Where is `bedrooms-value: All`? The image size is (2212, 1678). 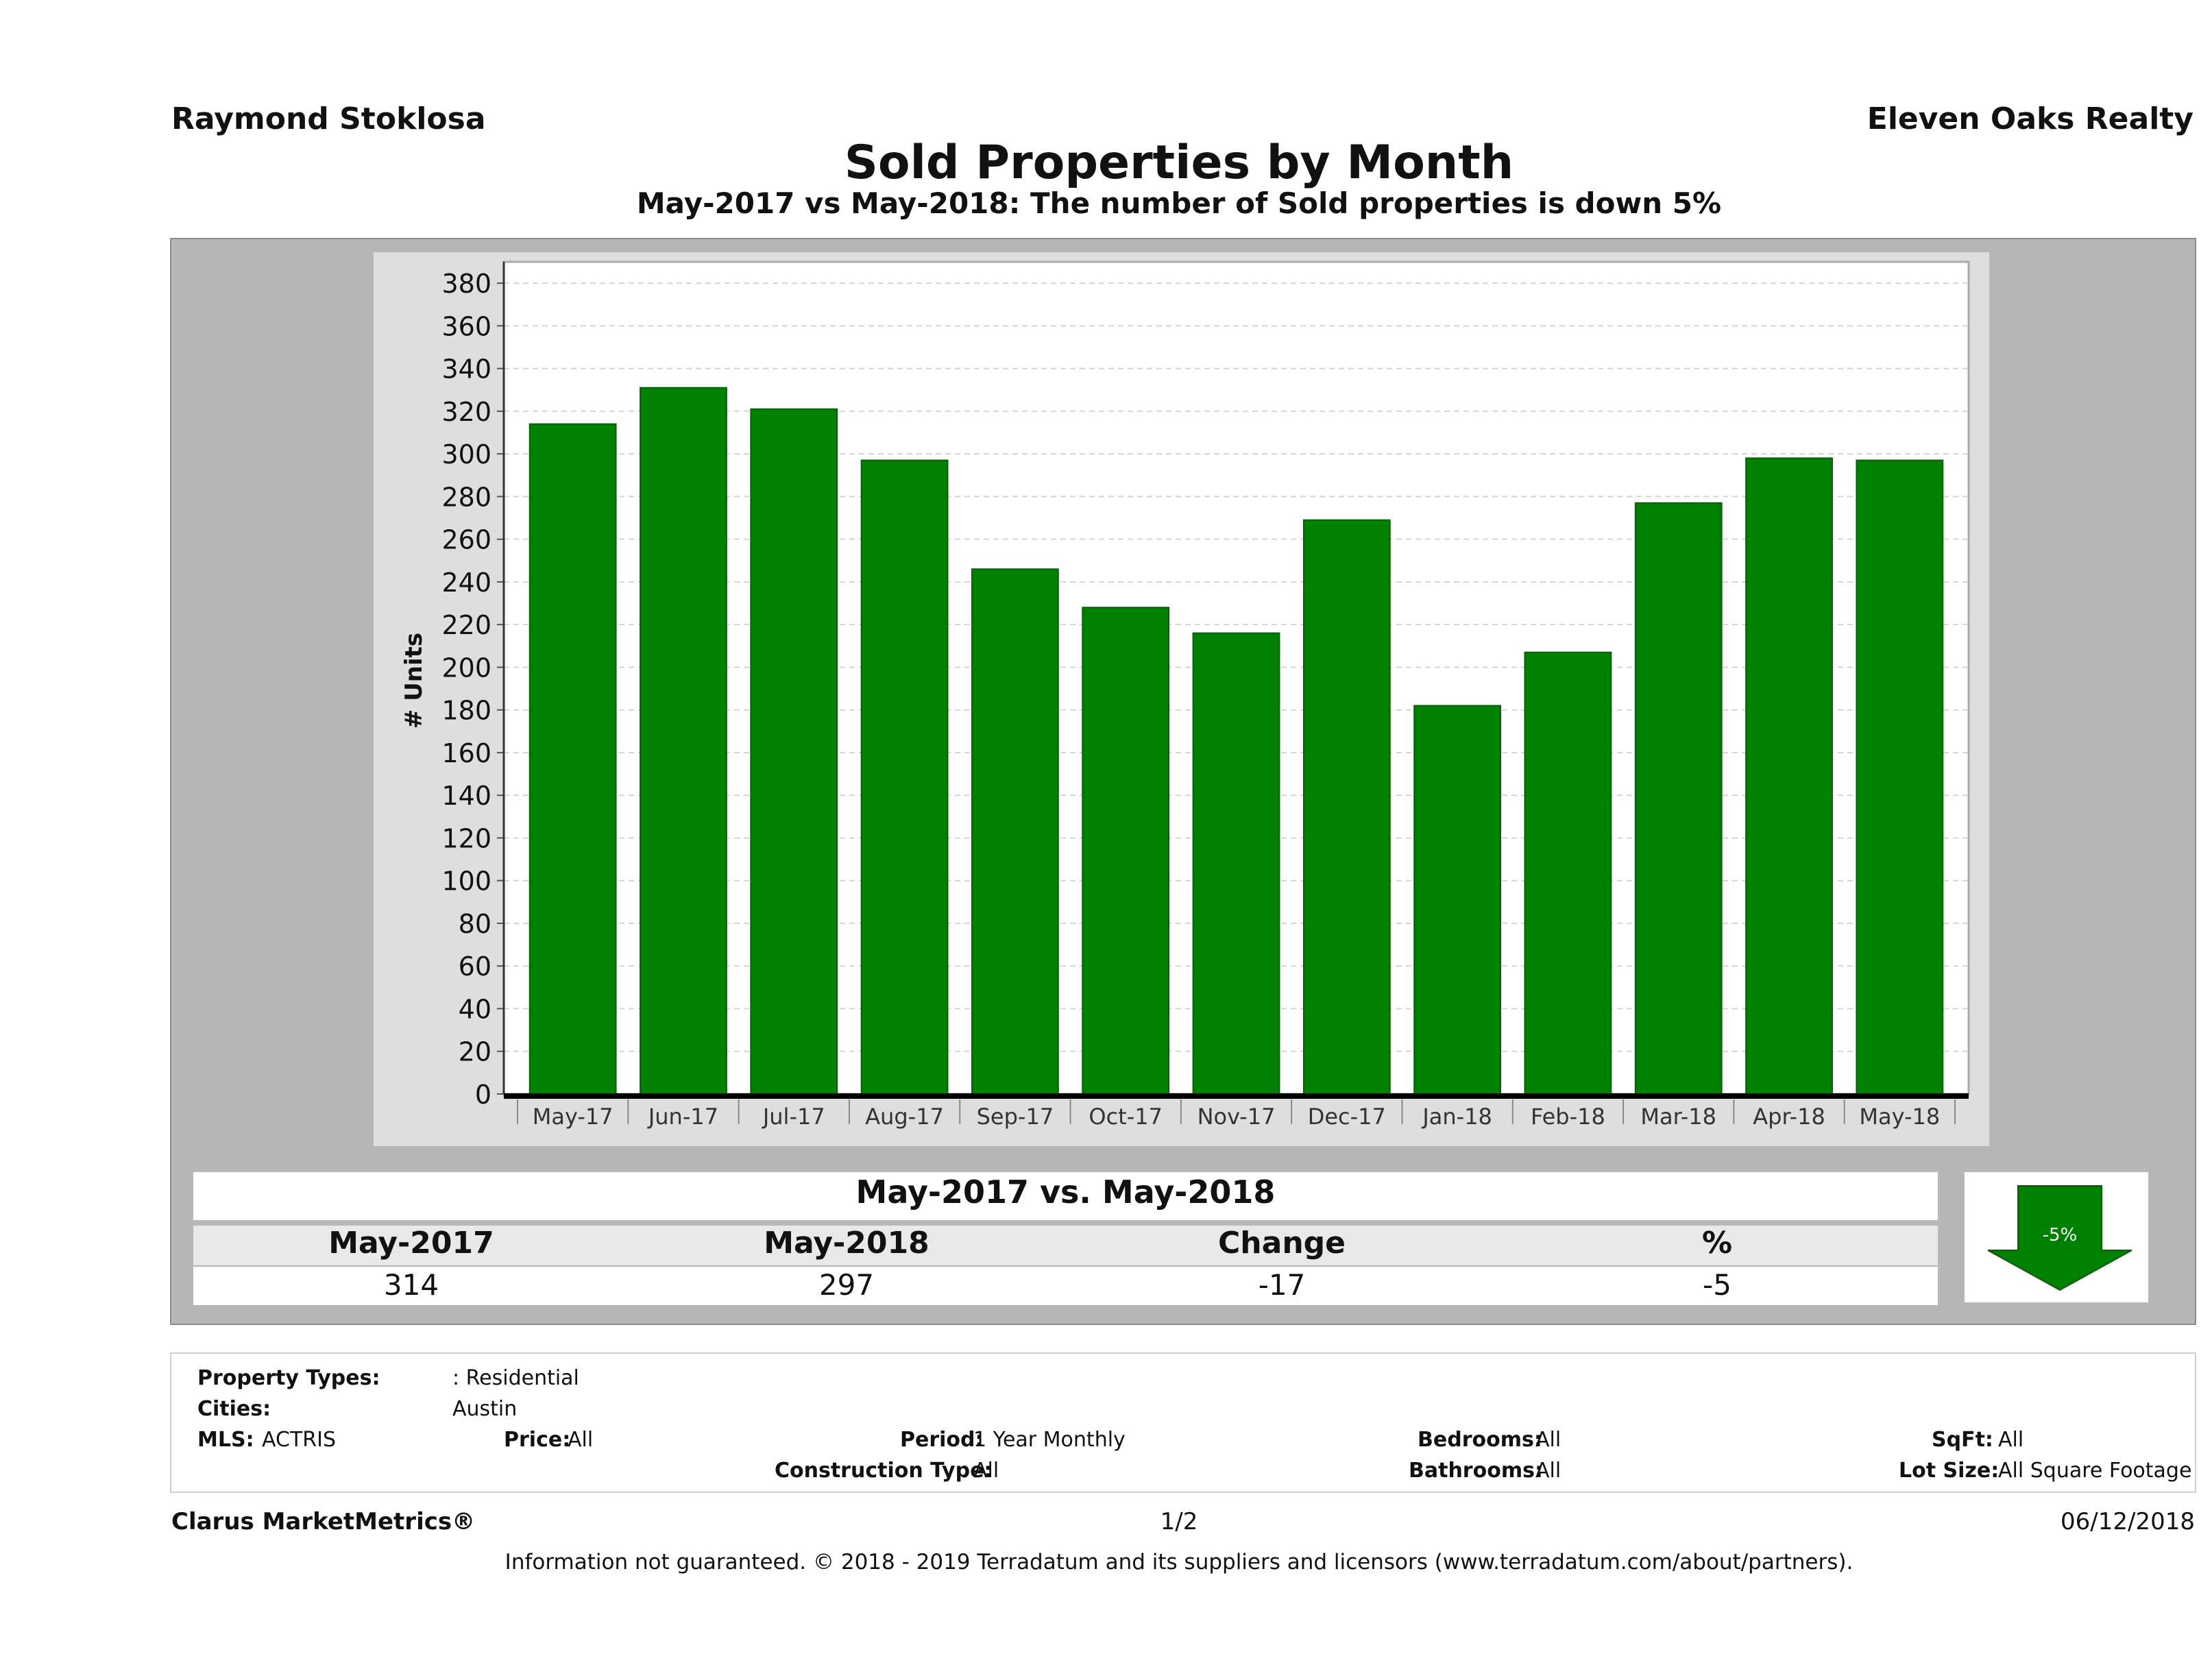 bedrooms-value: All is located at coordinates (1548, 1440).